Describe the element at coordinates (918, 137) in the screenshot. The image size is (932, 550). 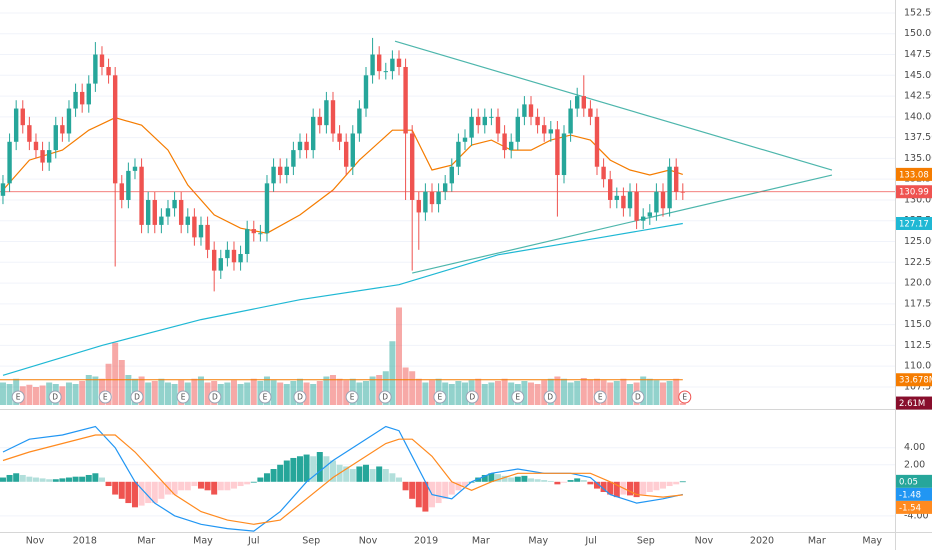
I see `y-tick-label: 137.50` at that location.